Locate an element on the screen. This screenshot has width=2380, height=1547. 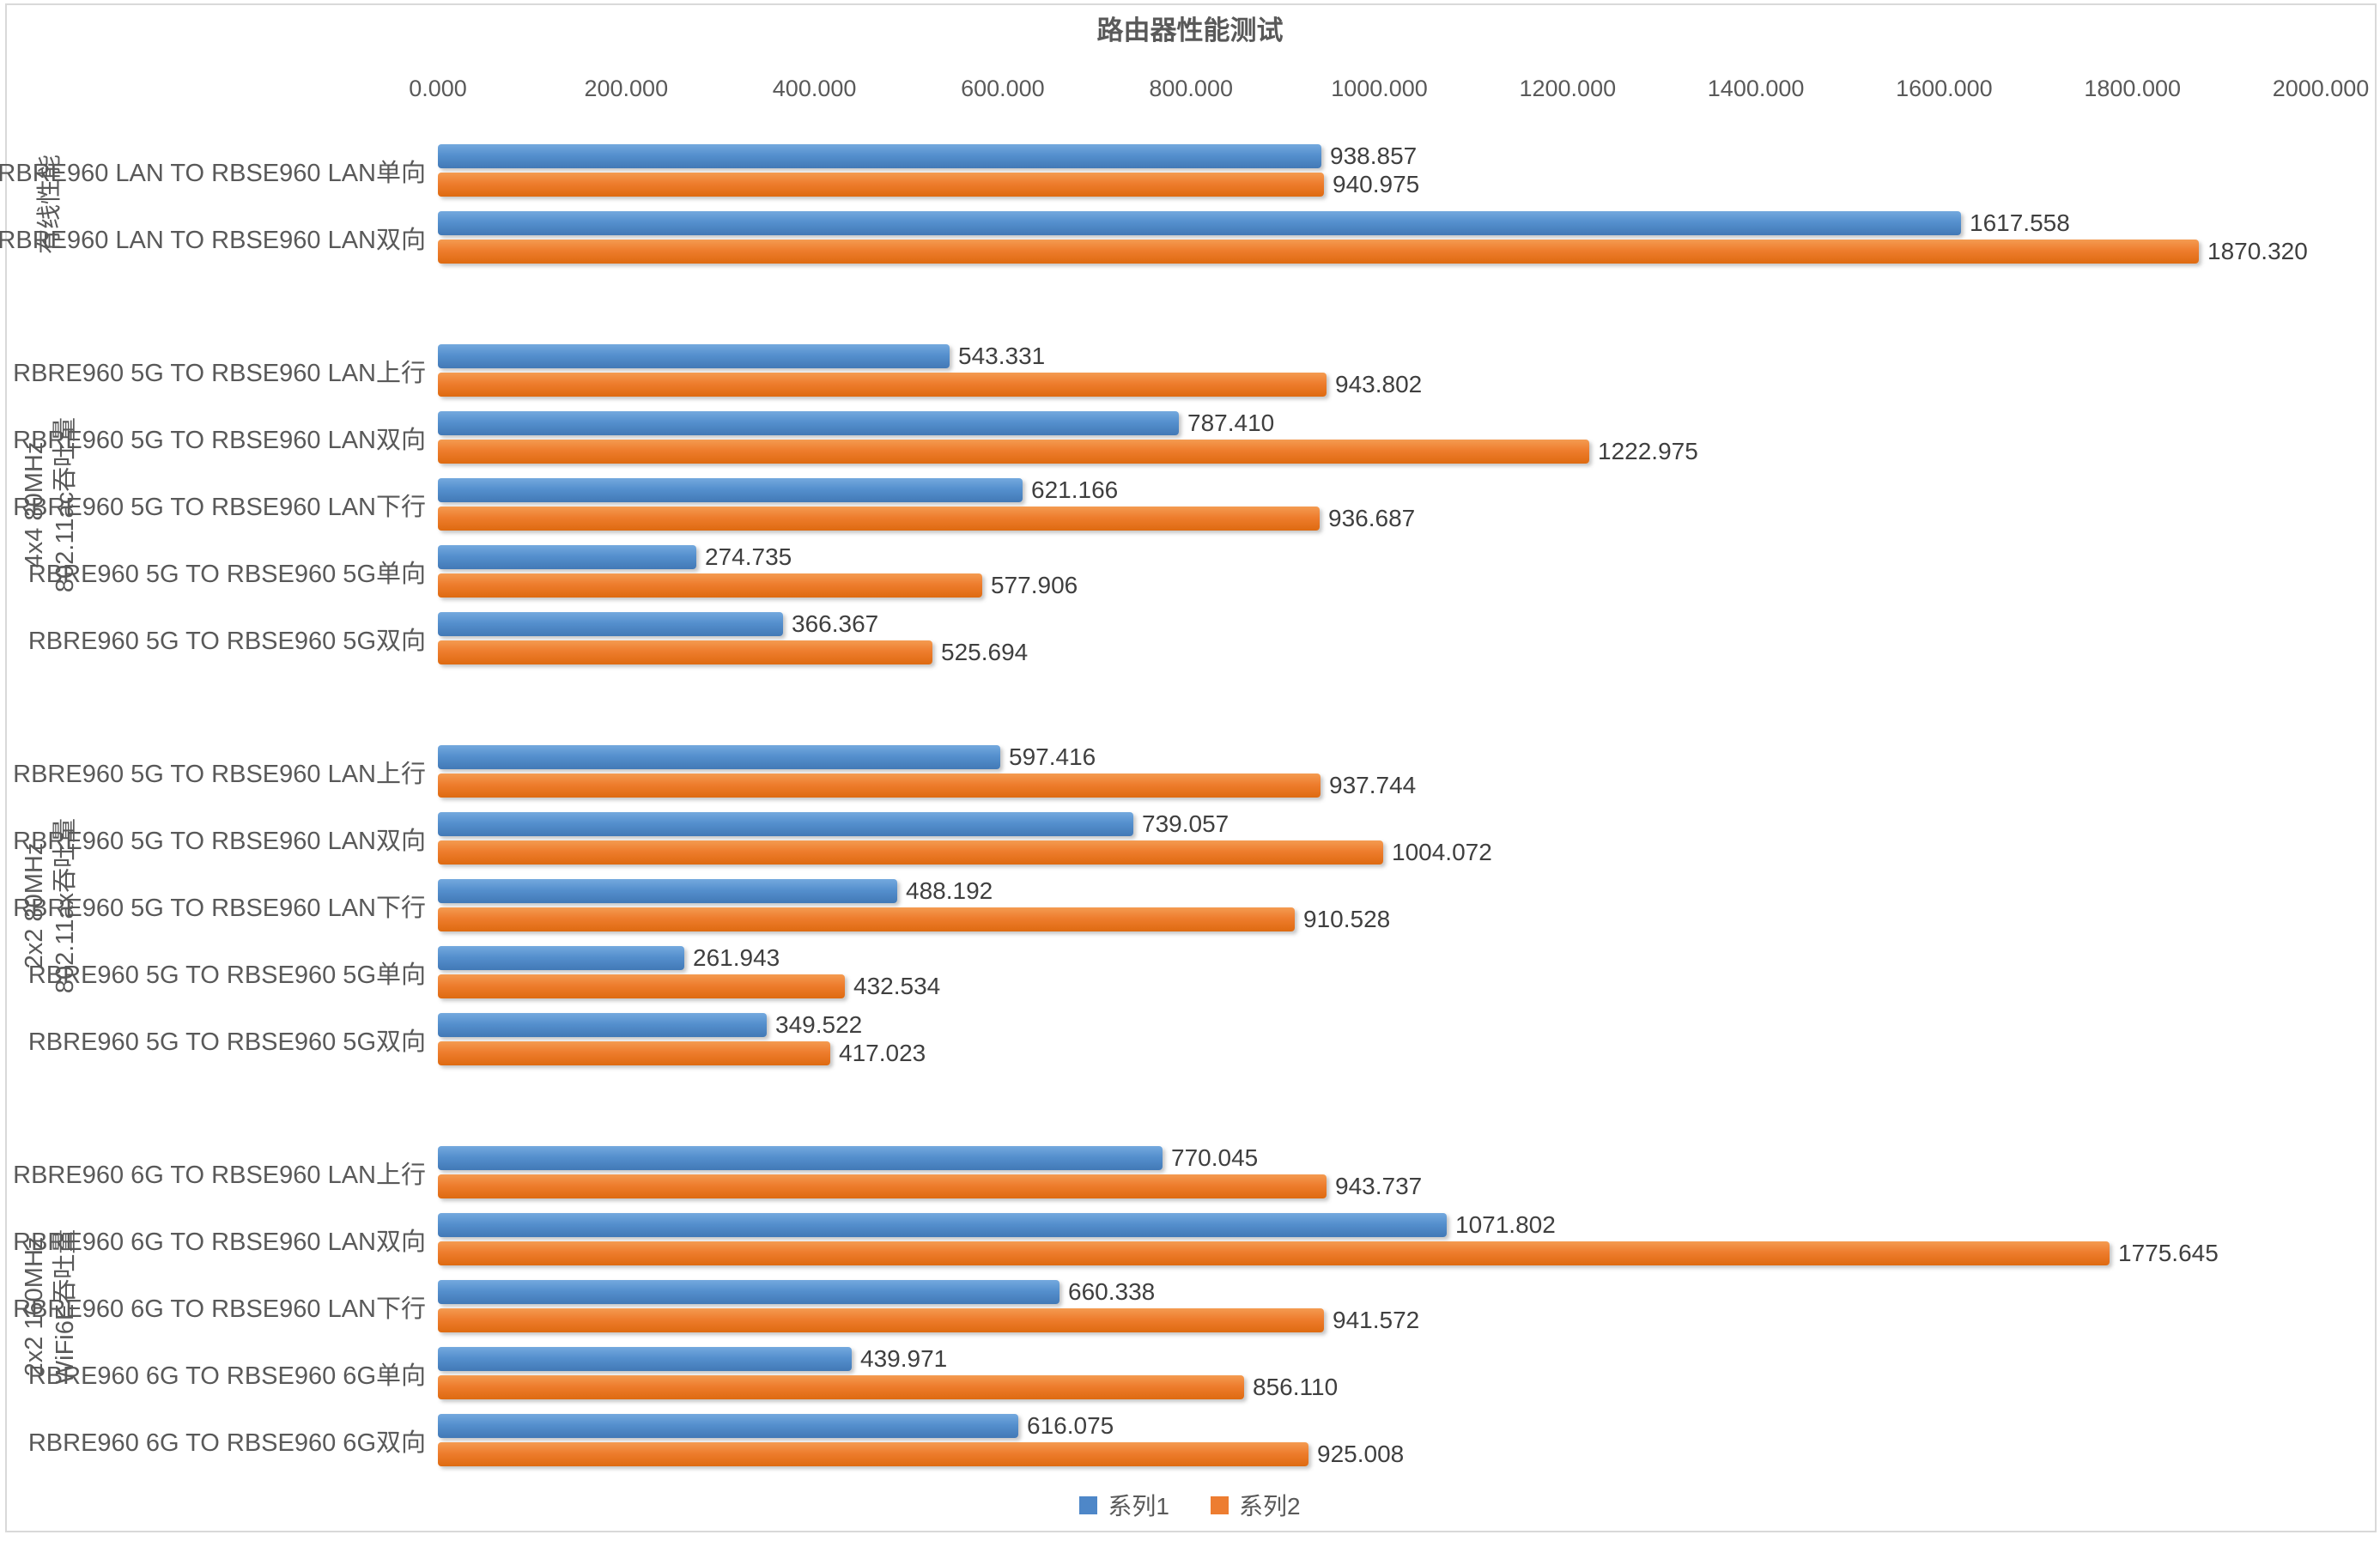
x-axis-tick-label: 200.000 is located at coordinates (626, 89).